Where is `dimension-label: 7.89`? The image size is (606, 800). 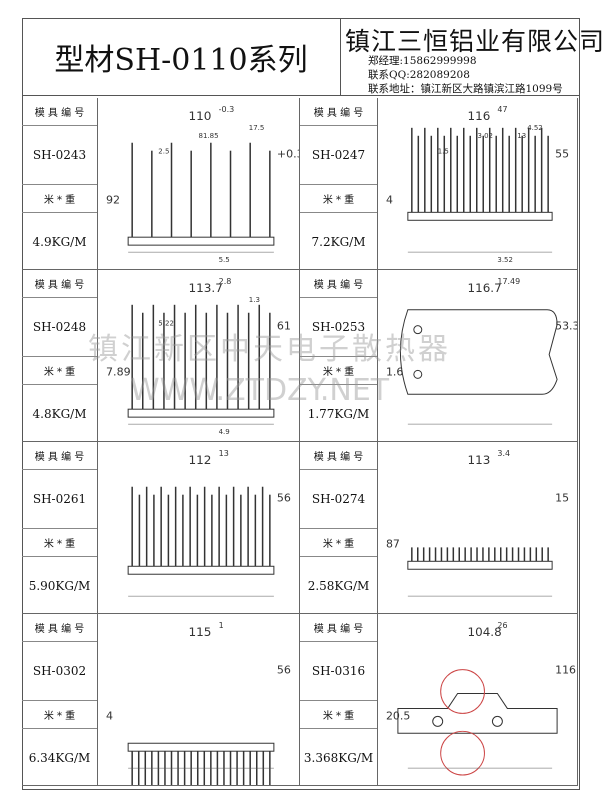
dimension-label: 7.89 is located at coordinates (118, 371).